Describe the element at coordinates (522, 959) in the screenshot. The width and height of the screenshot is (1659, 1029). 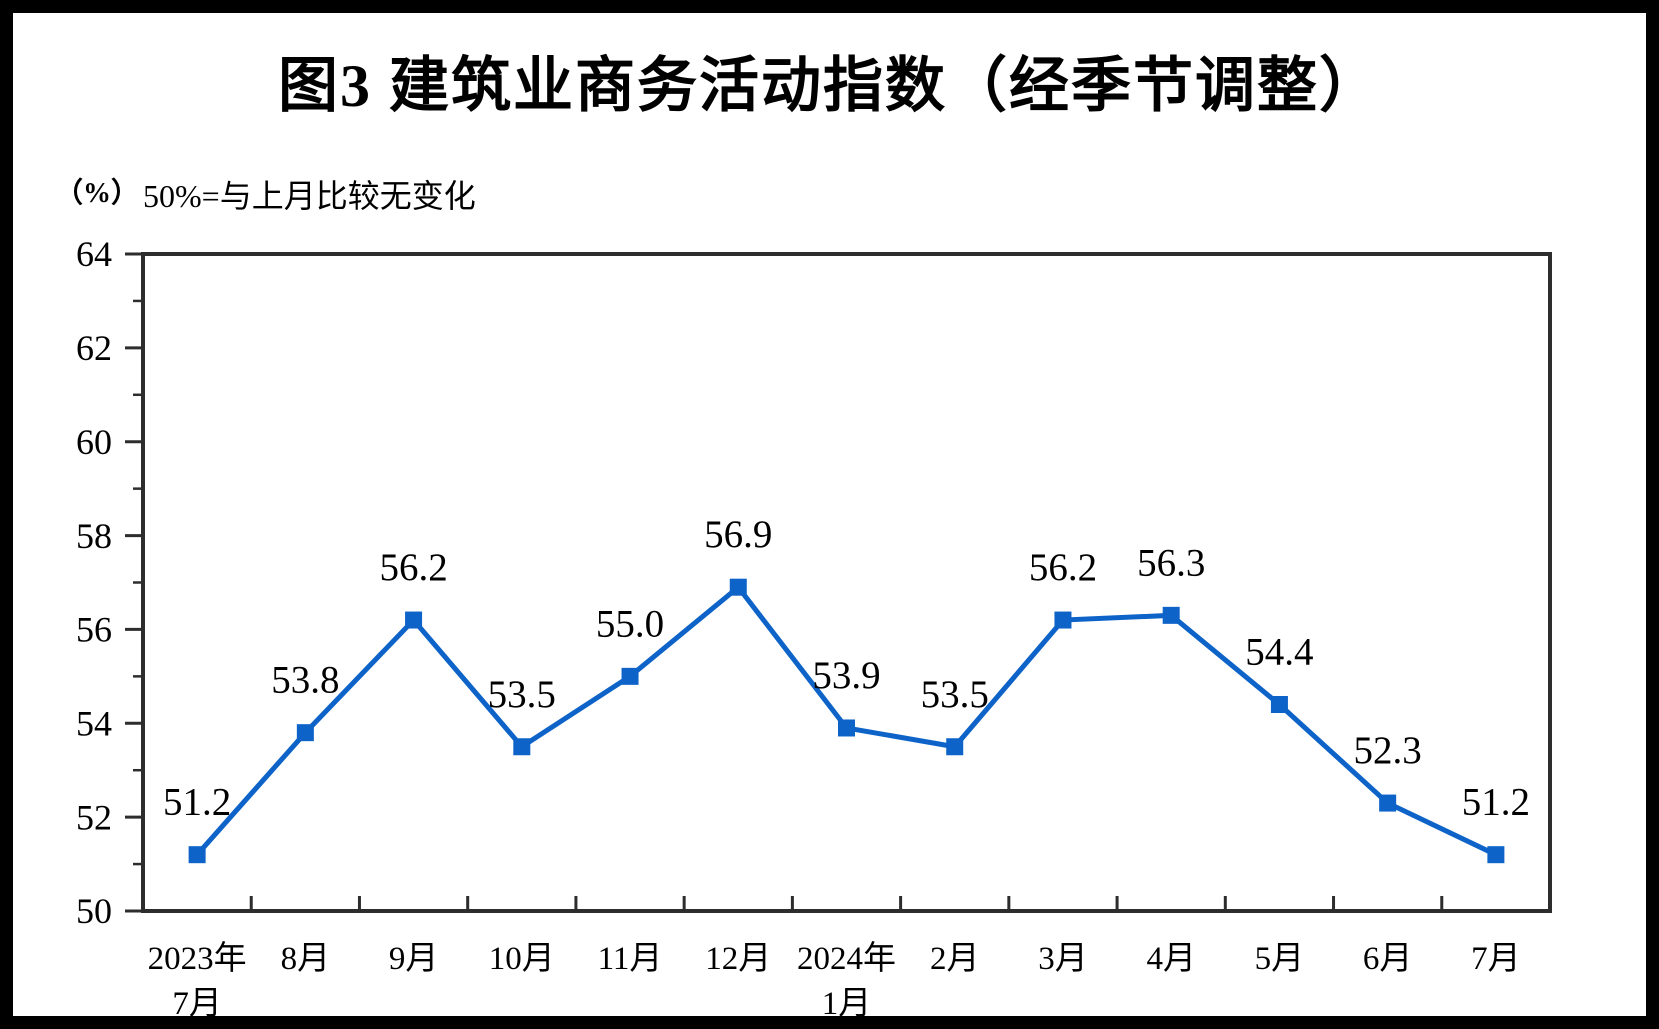
I see `x-tick-label: 10月` at that location.